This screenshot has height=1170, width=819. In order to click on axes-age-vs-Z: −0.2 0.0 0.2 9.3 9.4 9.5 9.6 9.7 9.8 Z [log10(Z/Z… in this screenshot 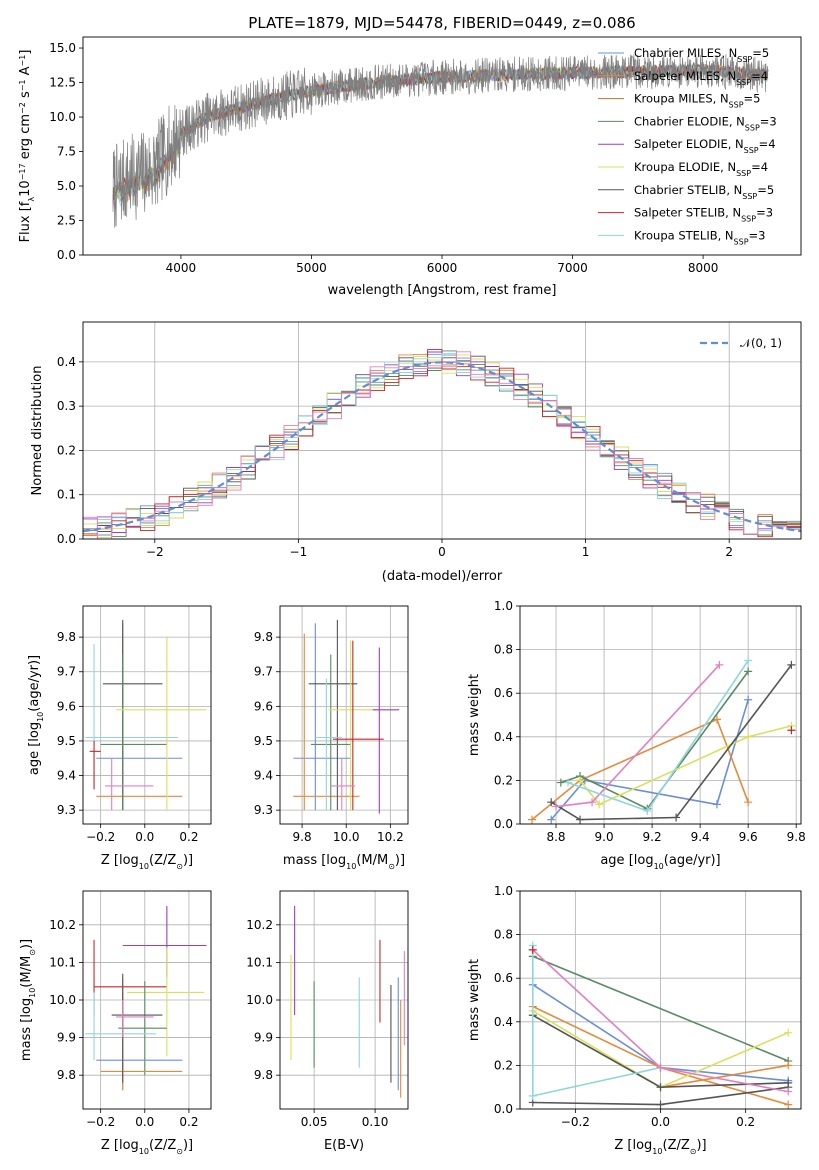, I will do `click(119, 738)`.